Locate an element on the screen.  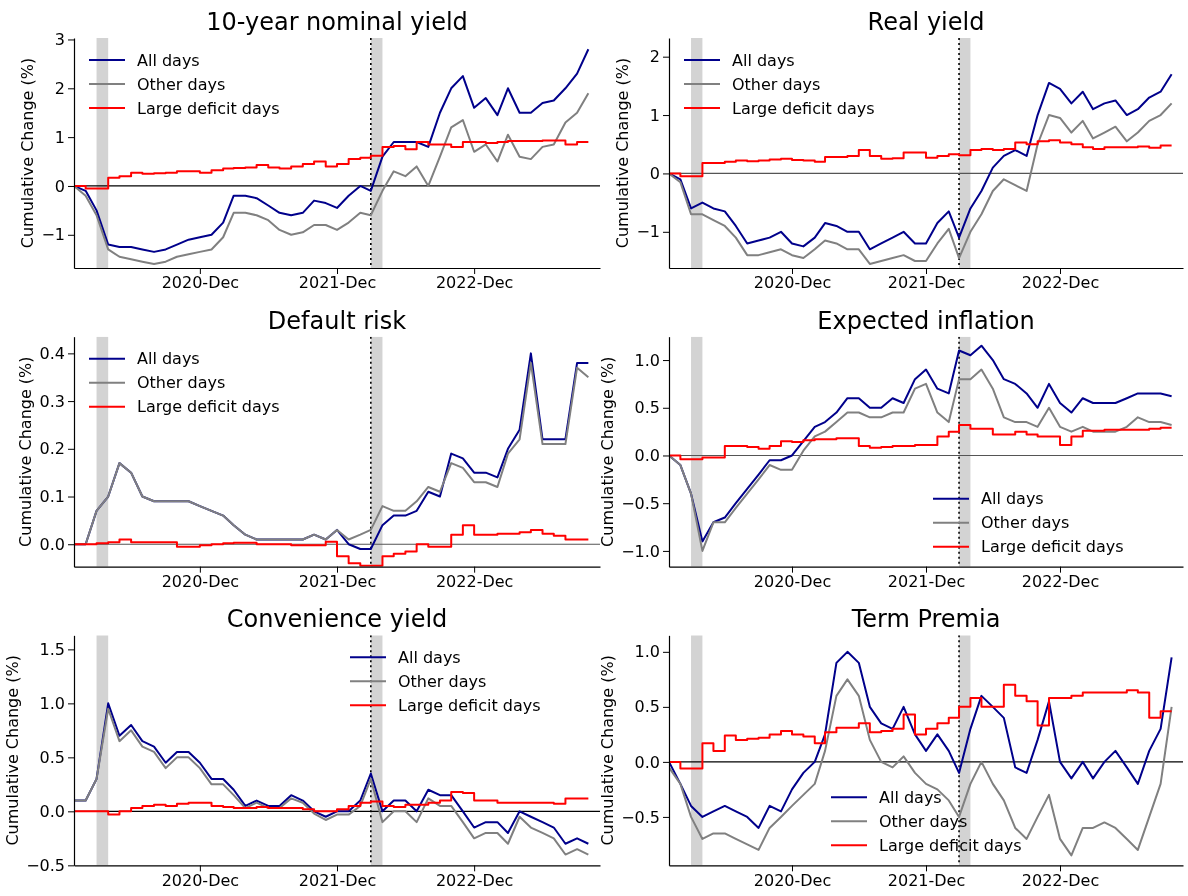
y-tick-label: 0.2 is located at coordinates (52, 449).